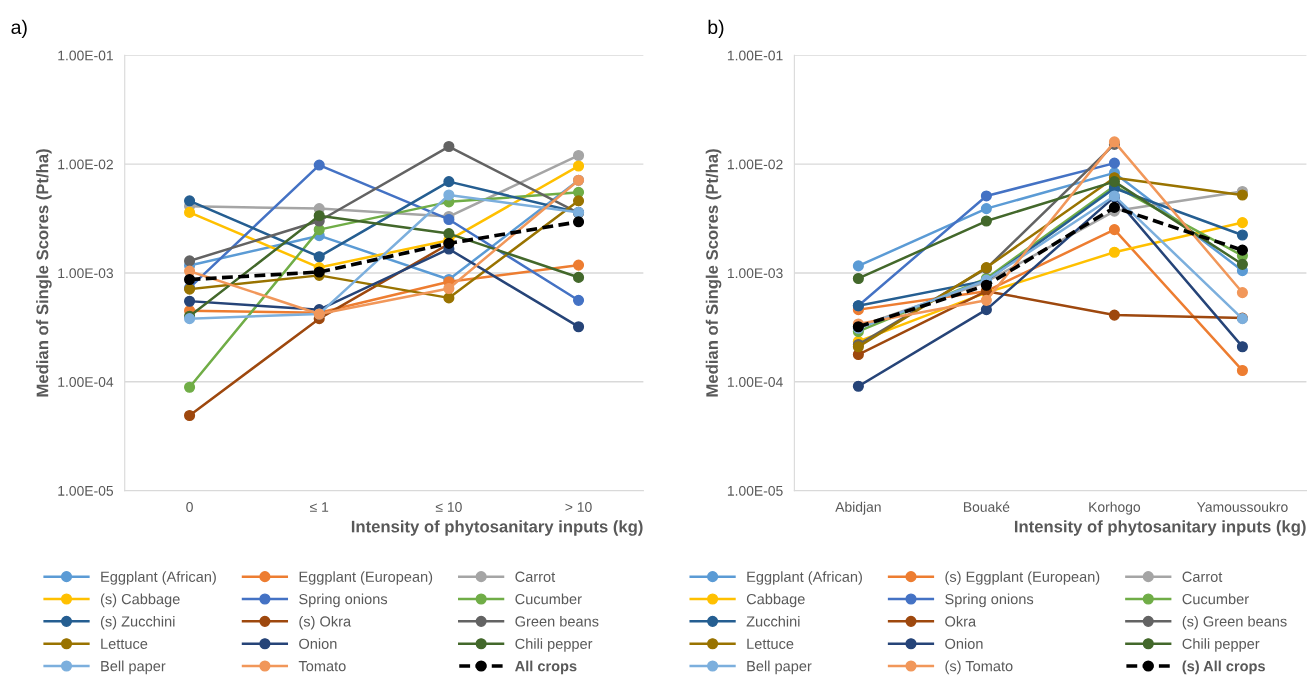 The height and width of the screenshot is (691, 1313). I want to click on legend-label: (s) Cabbage, so click(140, 600).